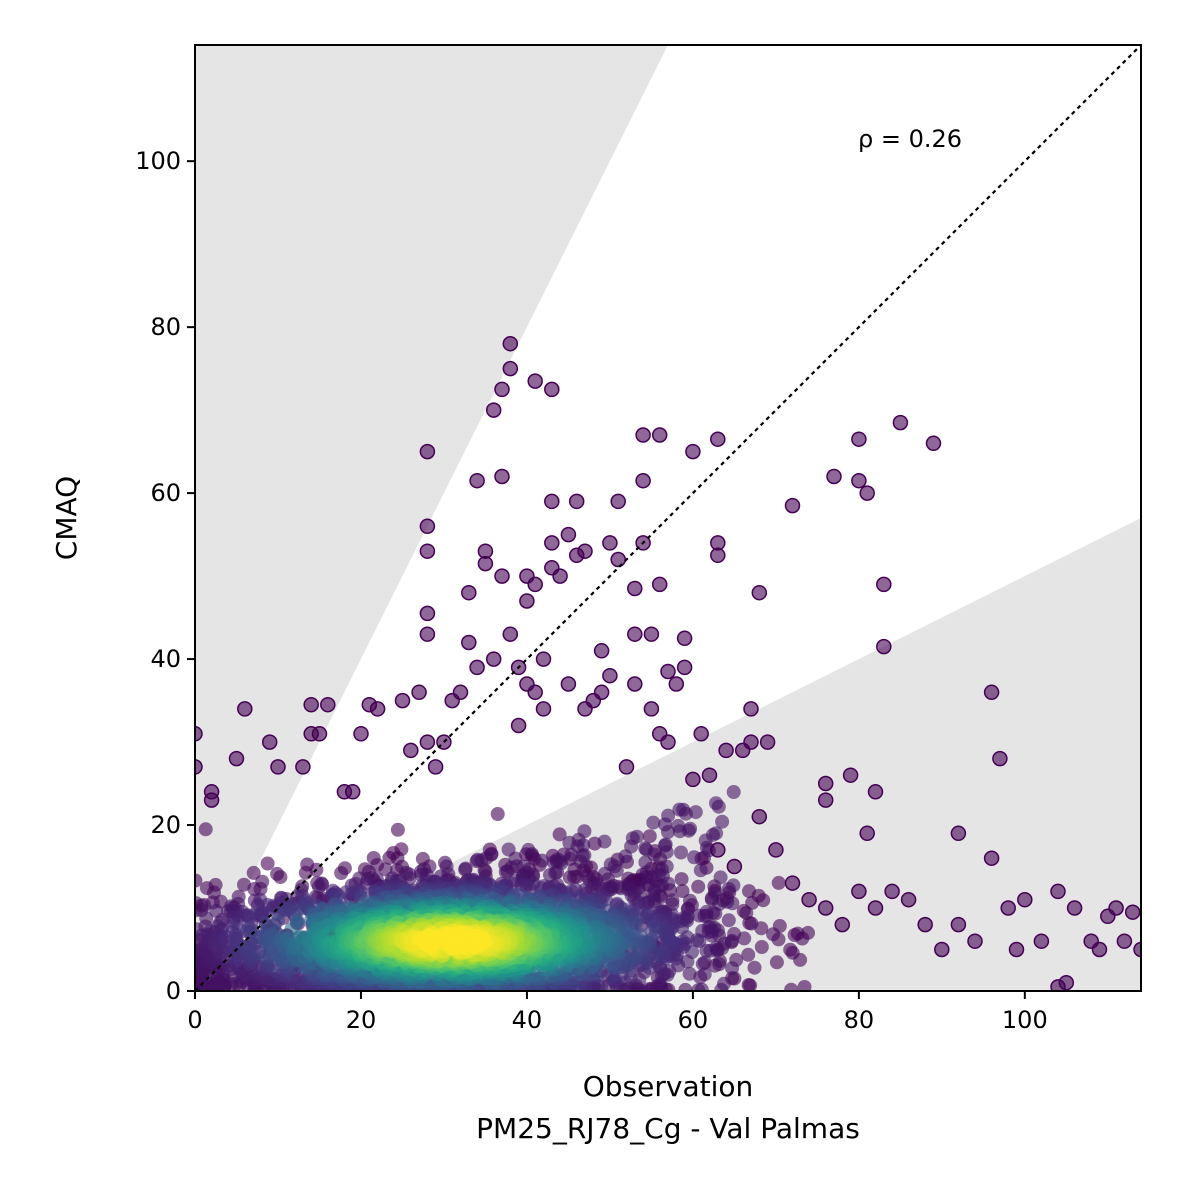 The image size is (1200, 1200). Describe the element at coordinates (194, 1020) in the screenshot. I see `x-tick-label: 0` at that location.